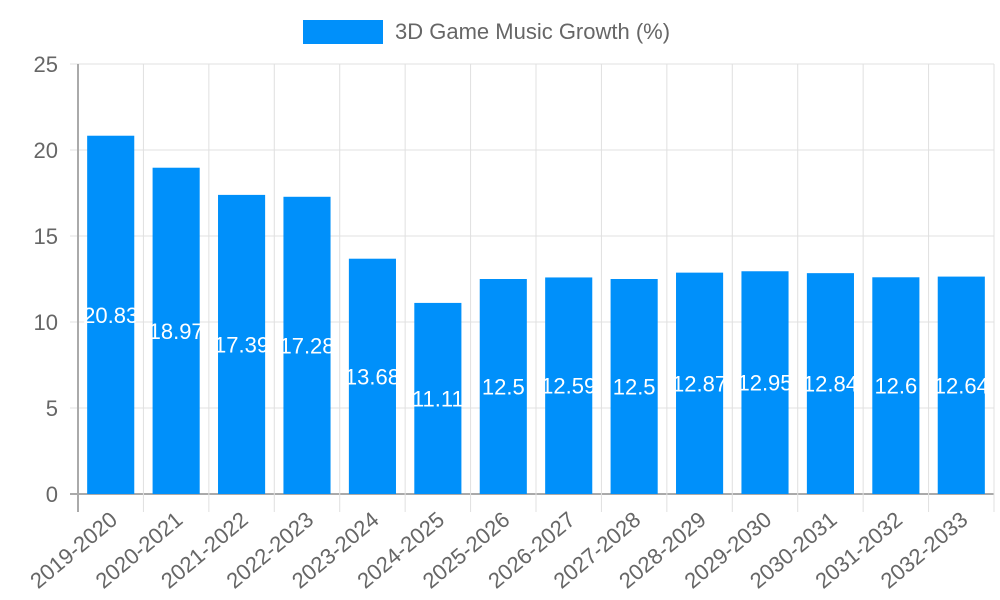  I want to click on bar-value-label: 12.59, so click(568, 386).